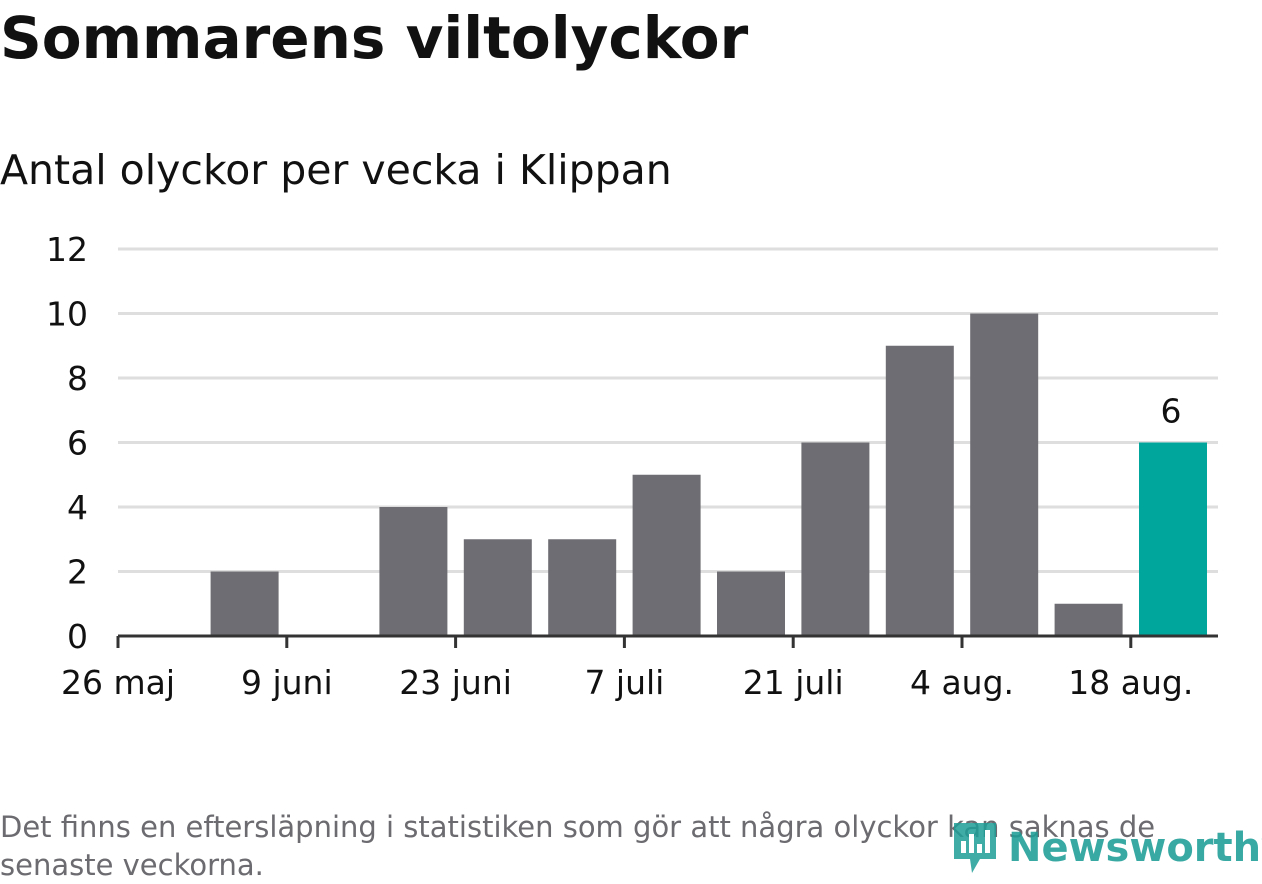 This screenshot has height=884, width=1262. I want to click on x-tick-label: 7 juli, so click(624, 682).